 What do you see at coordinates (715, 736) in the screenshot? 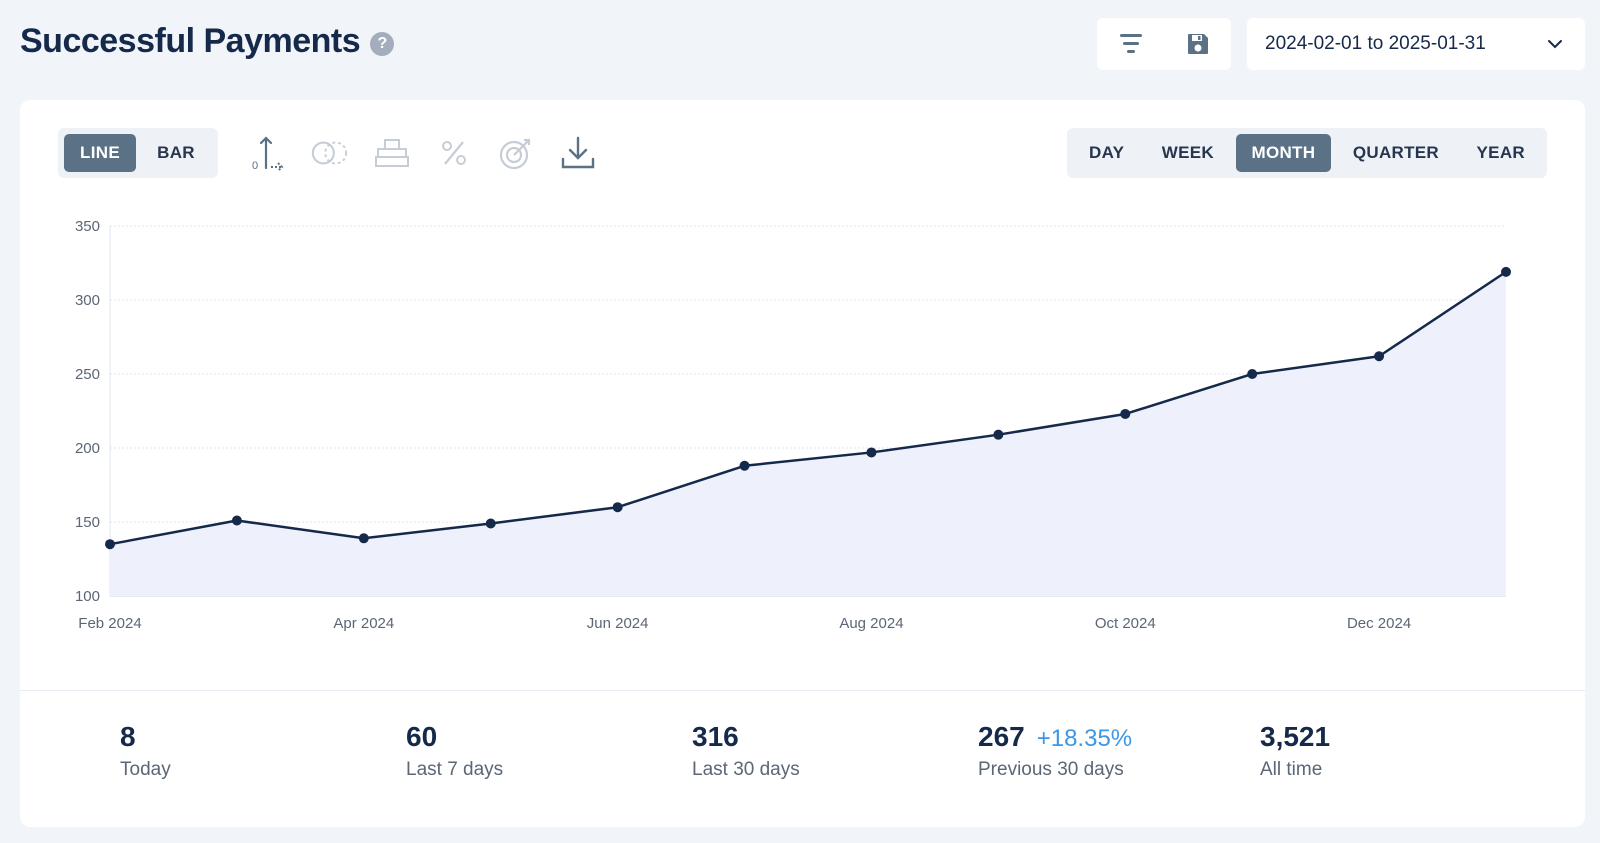
I see `stat-value: 316` at bounding box center [715, 736].